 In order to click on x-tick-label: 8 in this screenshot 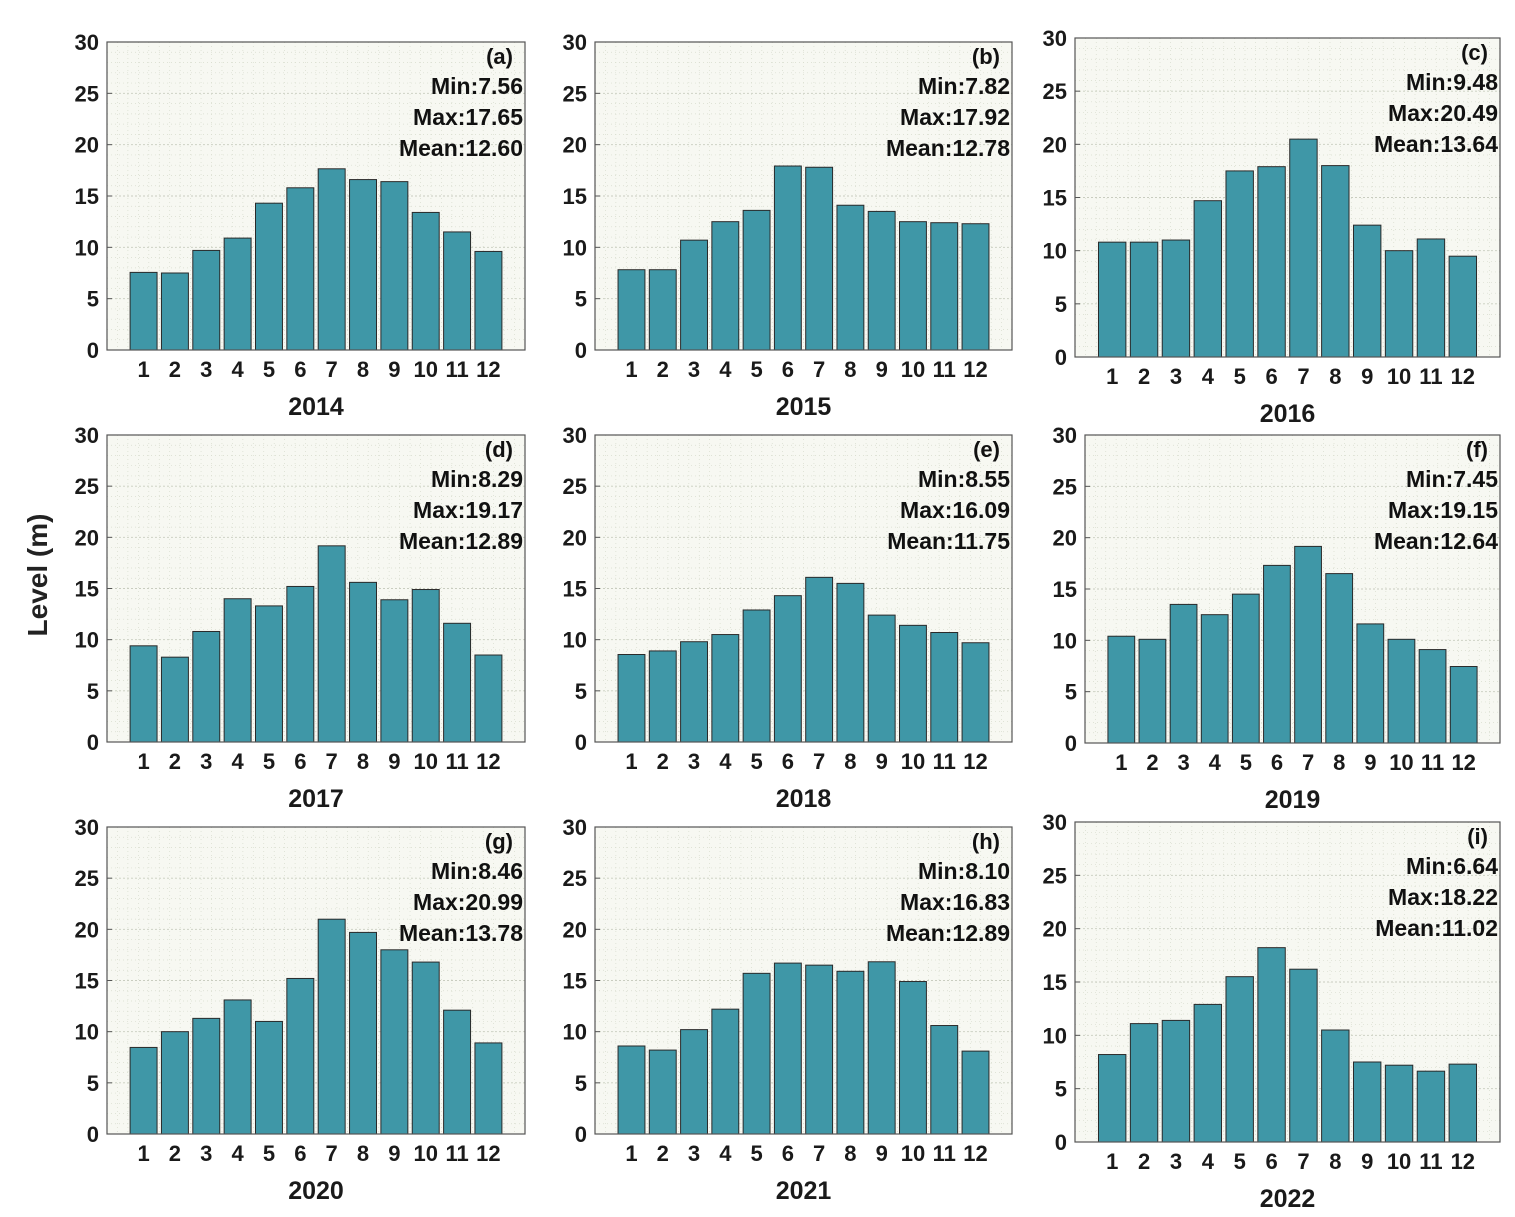, I will do `click(363, 761)`.